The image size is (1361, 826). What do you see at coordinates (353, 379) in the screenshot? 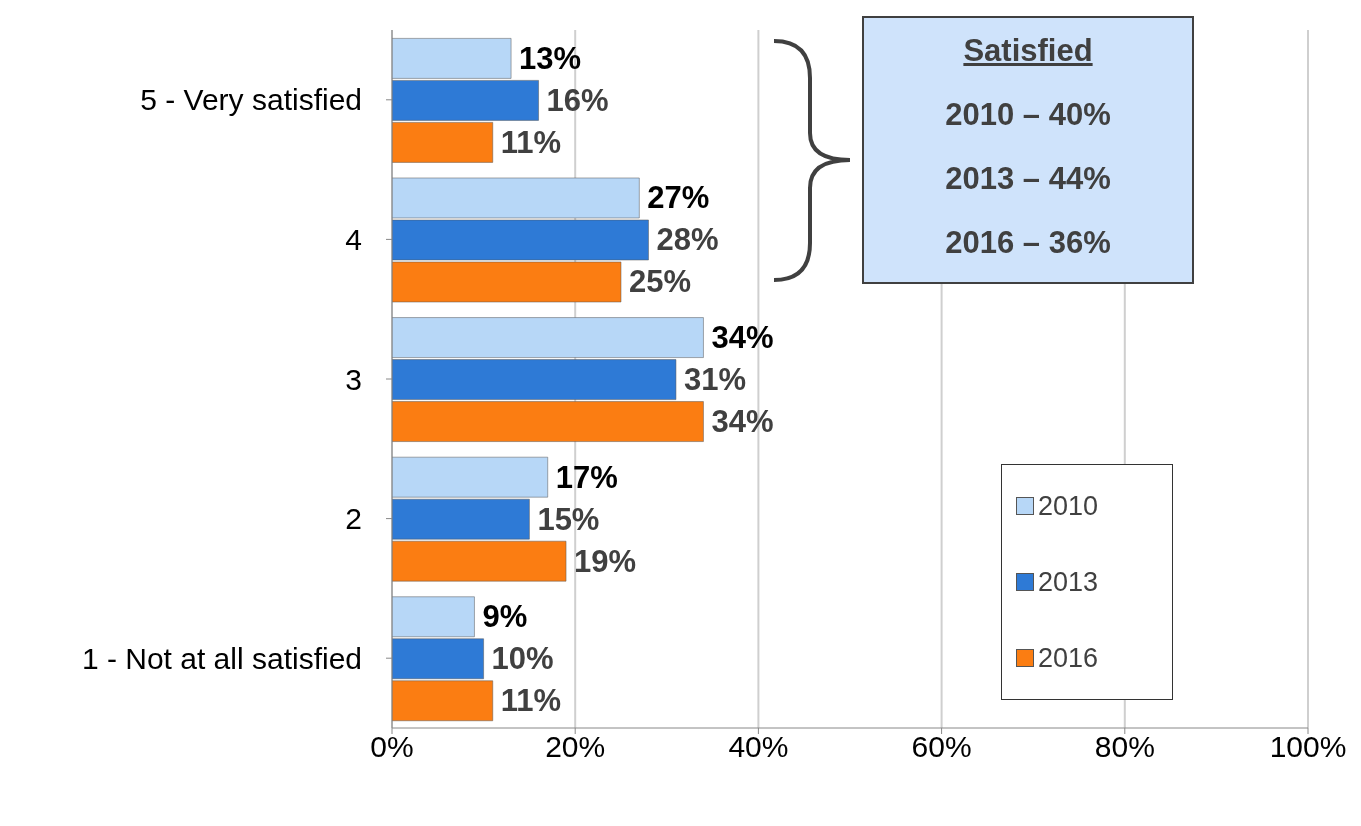
I see `y-tick-label: 3` at bounding box center [353, 379].